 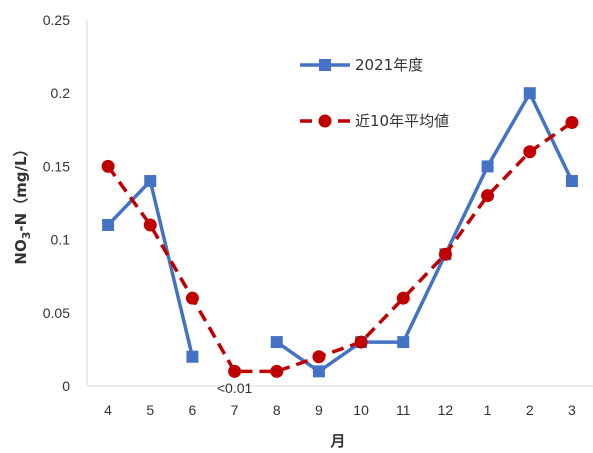 What do you see at coordinates (150, 410) in the screenshot?
I see `x-tick-label: 5` at bounding box center [150, 410].